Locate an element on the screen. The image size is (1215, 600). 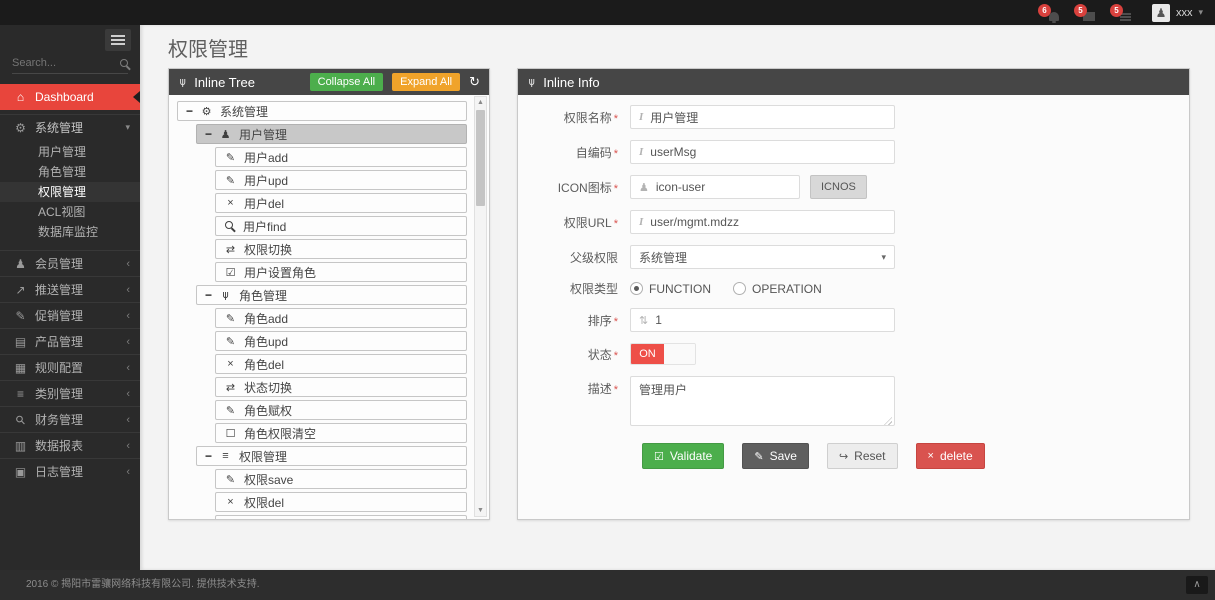
form-row-parent: 父级权限 系统管理 ▾ is located at coordinates (853, 257).